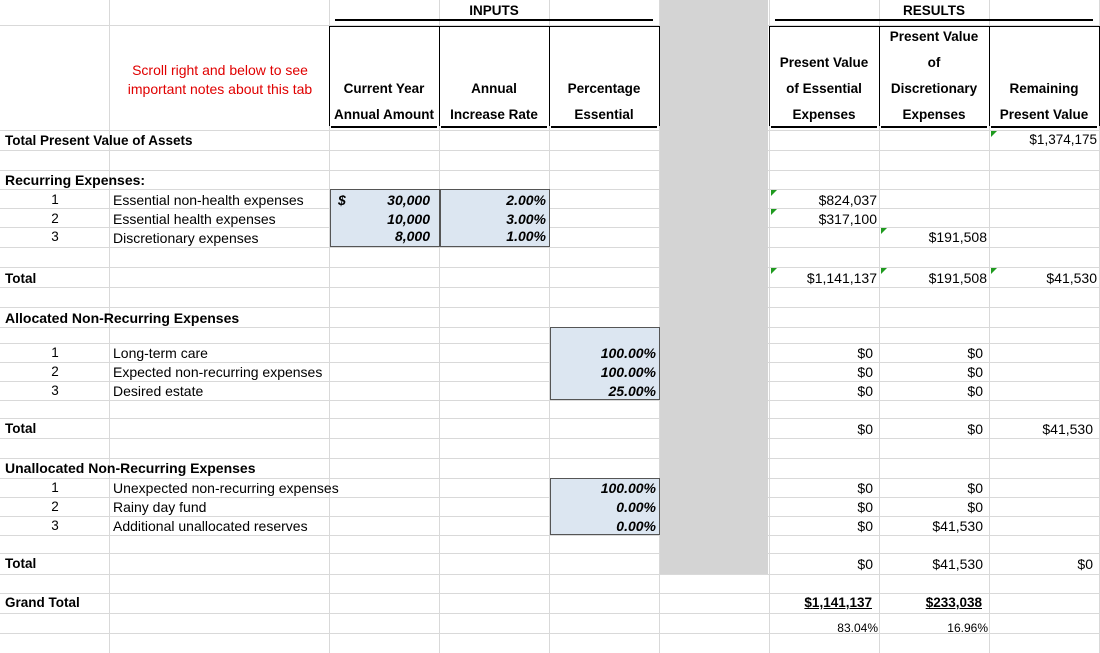 This screenshot has width=1100, height=653. I want to click on col-pv-disc-1: Present Value, so click(934, 36).